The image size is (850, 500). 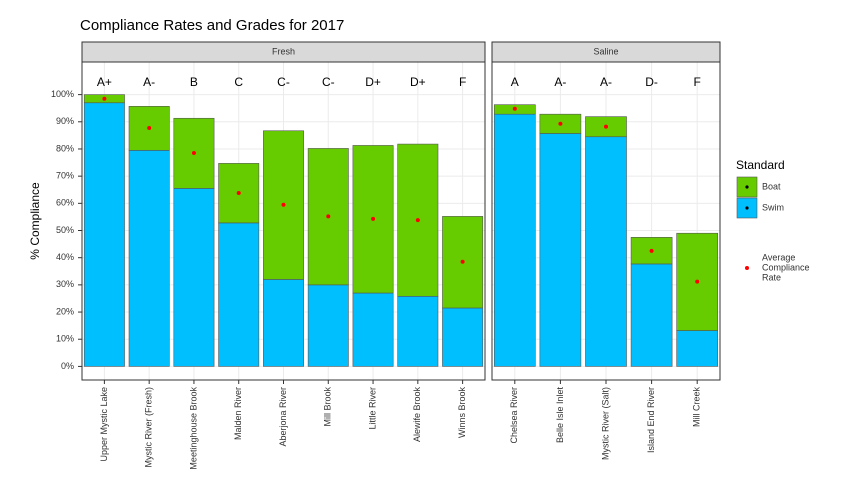 What do you see at coordinates (65, 121) in the screenshot?
I see `y-tick-label: 90%` at bounding box center [65, 121].